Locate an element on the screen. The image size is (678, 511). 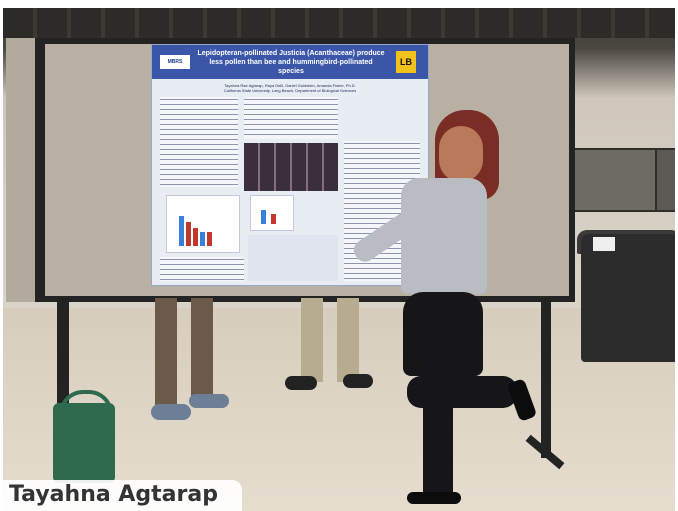
trash-can is located at coordinates (628, 298).